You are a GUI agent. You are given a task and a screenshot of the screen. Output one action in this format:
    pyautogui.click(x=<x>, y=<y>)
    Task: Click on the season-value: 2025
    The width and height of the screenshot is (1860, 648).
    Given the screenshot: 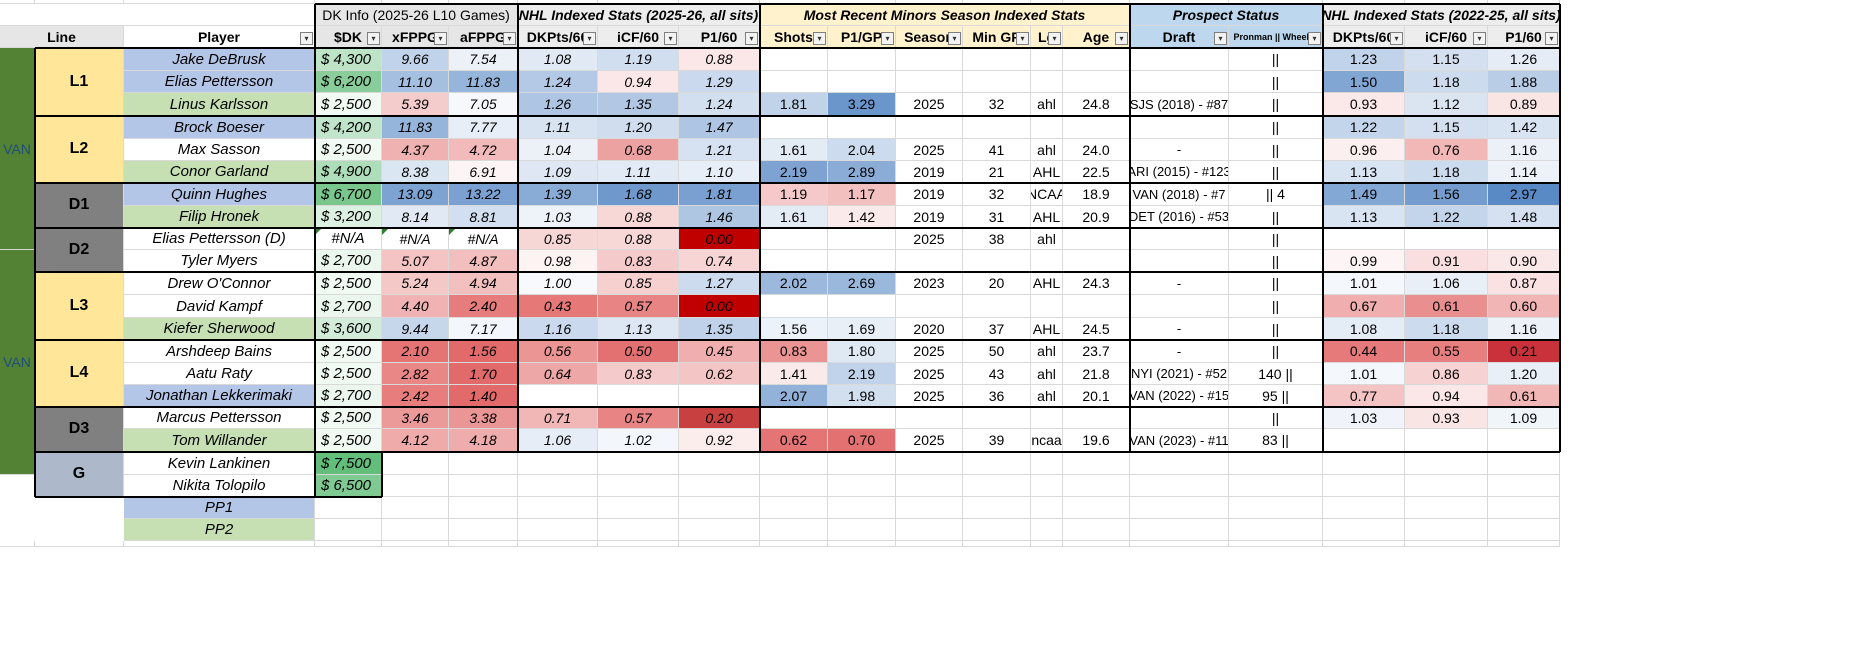 What is the action you would take?
    pyautogui.click(x=929, y=374)
    